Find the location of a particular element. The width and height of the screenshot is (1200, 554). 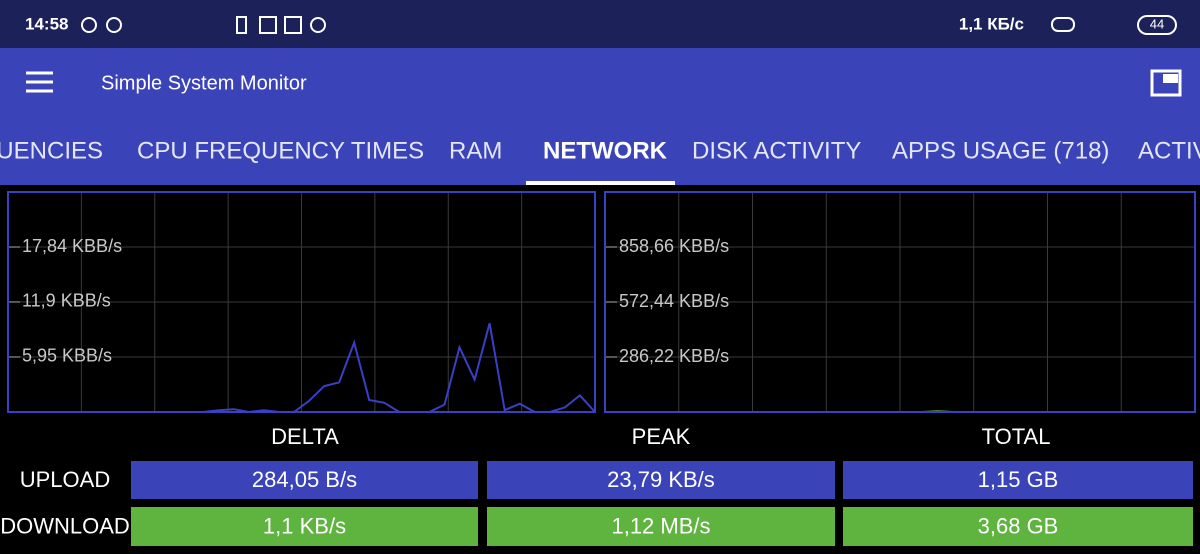

tab: ACTIV is located at coordinates (1169, 150).